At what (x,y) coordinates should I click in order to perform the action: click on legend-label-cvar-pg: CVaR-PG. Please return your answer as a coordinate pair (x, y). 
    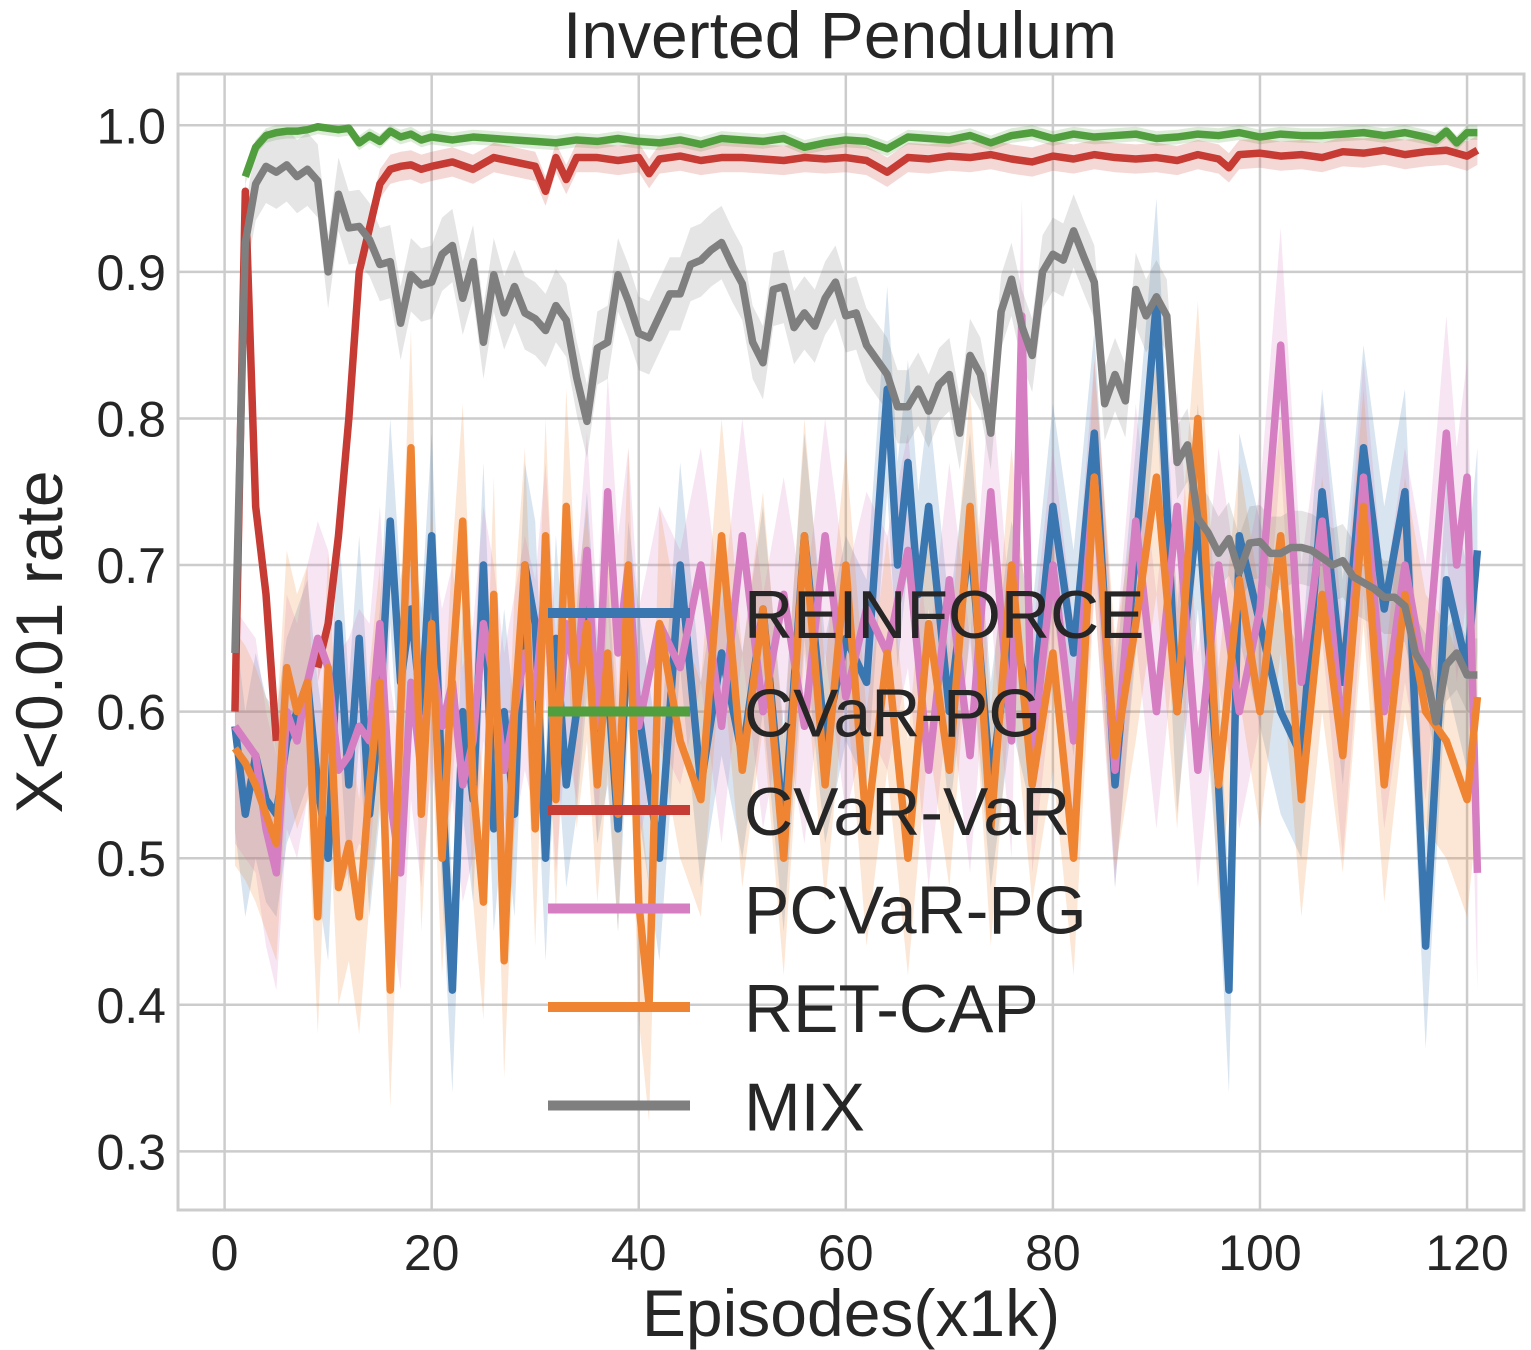
    Looking at the image, I should click on (892, 714).